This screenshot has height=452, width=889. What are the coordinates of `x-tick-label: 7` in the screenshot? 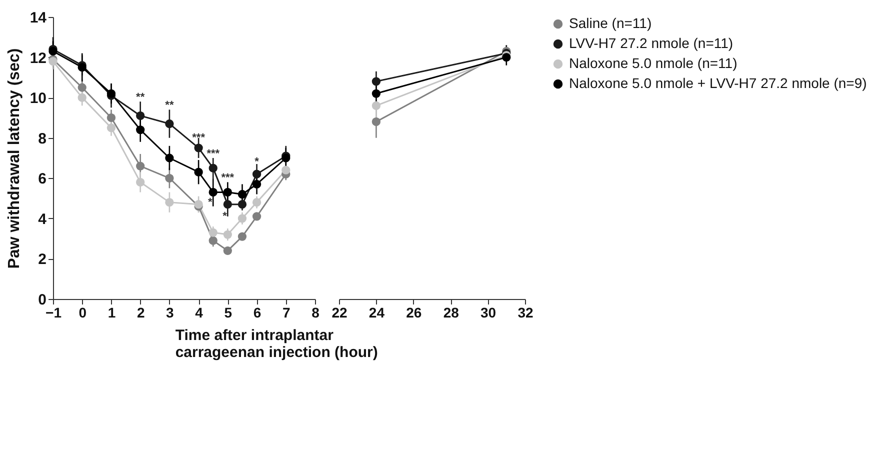 It's located at (286, 312).